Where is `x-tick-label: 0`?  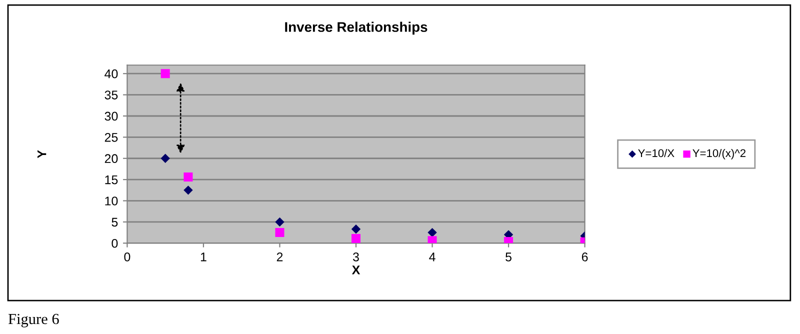 x-tick-label: 0 is located at coordinates (127, 257).